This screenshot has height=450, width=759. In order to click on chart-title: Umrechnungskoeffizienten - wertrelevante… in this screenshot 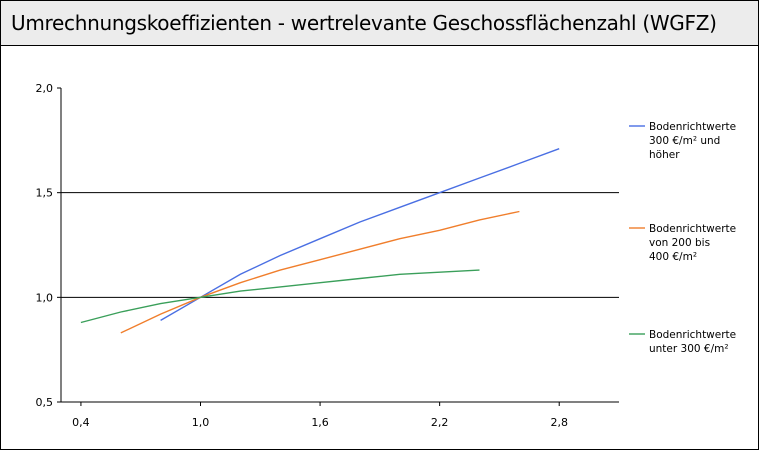, I will do `click(364, 23)`.